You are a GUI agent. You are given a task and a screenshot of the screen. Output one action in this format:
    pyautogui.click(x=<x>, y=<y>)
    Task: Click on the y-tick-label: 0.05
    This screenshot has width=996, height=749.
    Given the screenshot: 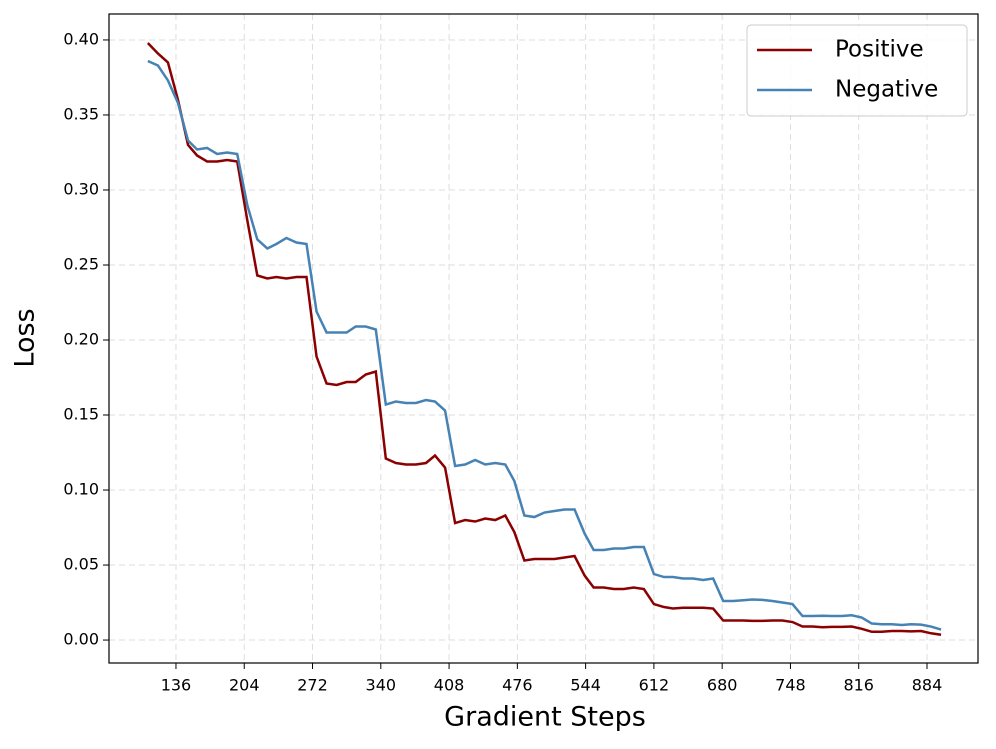 What is the action you would take?
    pyautogui.click(x=81, y=564)
    